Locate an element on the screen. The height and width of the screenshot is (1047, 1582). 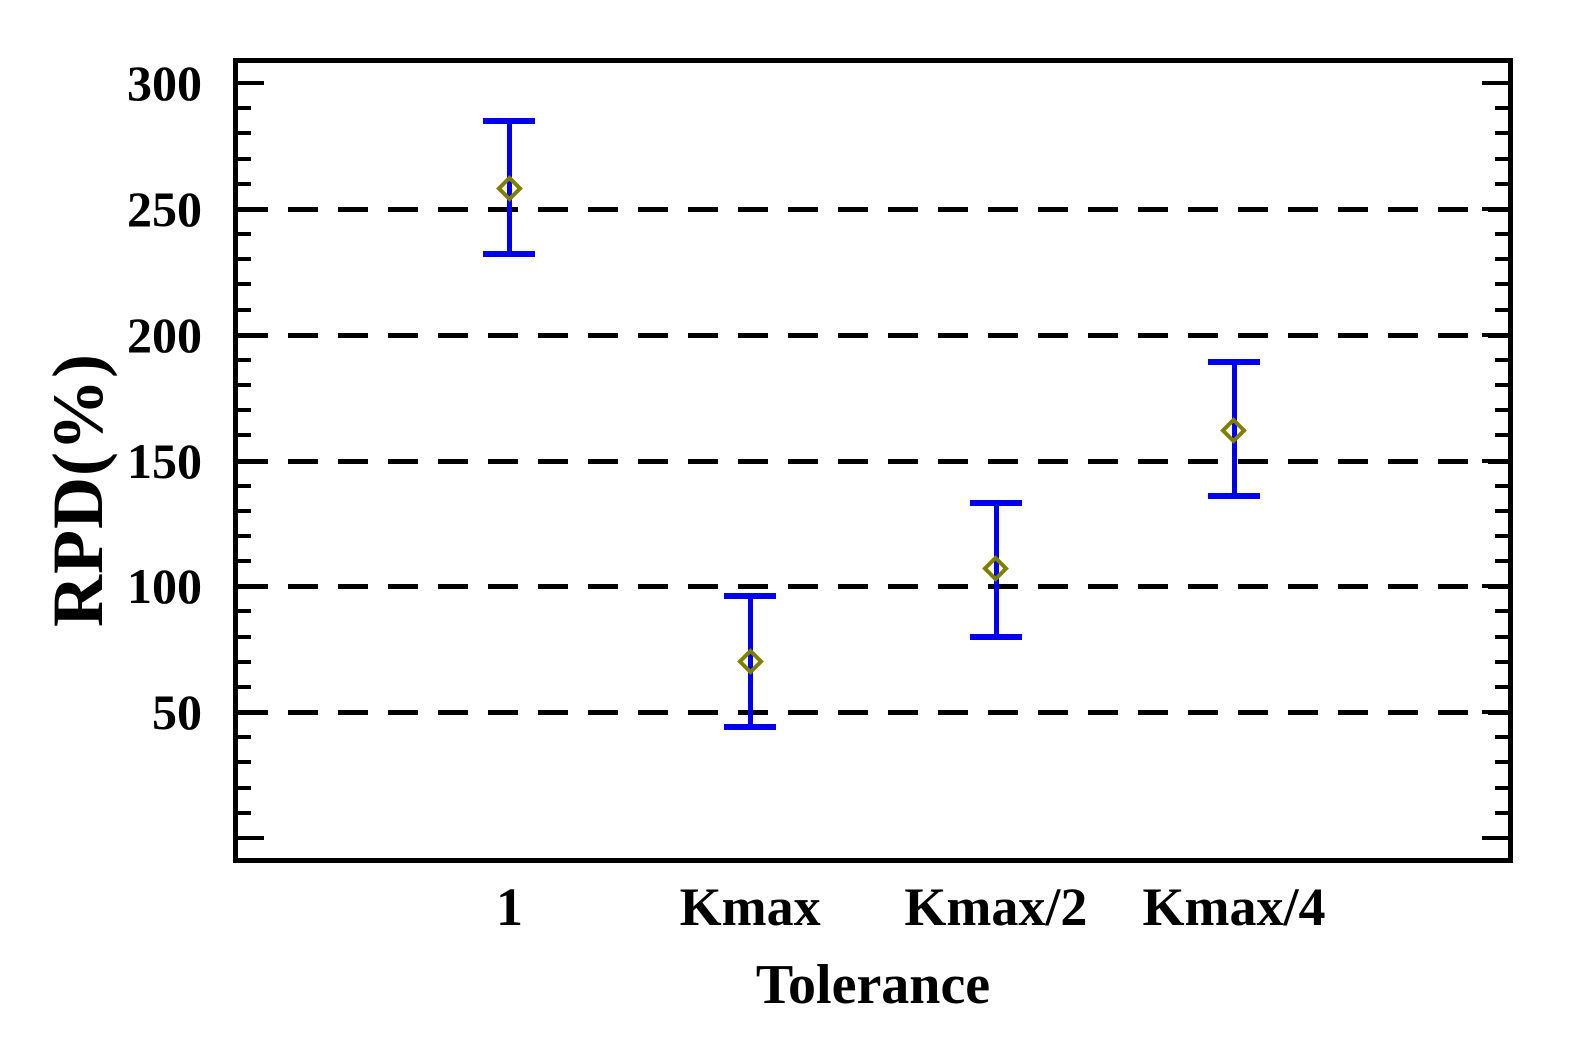
x-tick-label-0: 1 is located at coordinates (509, 907).